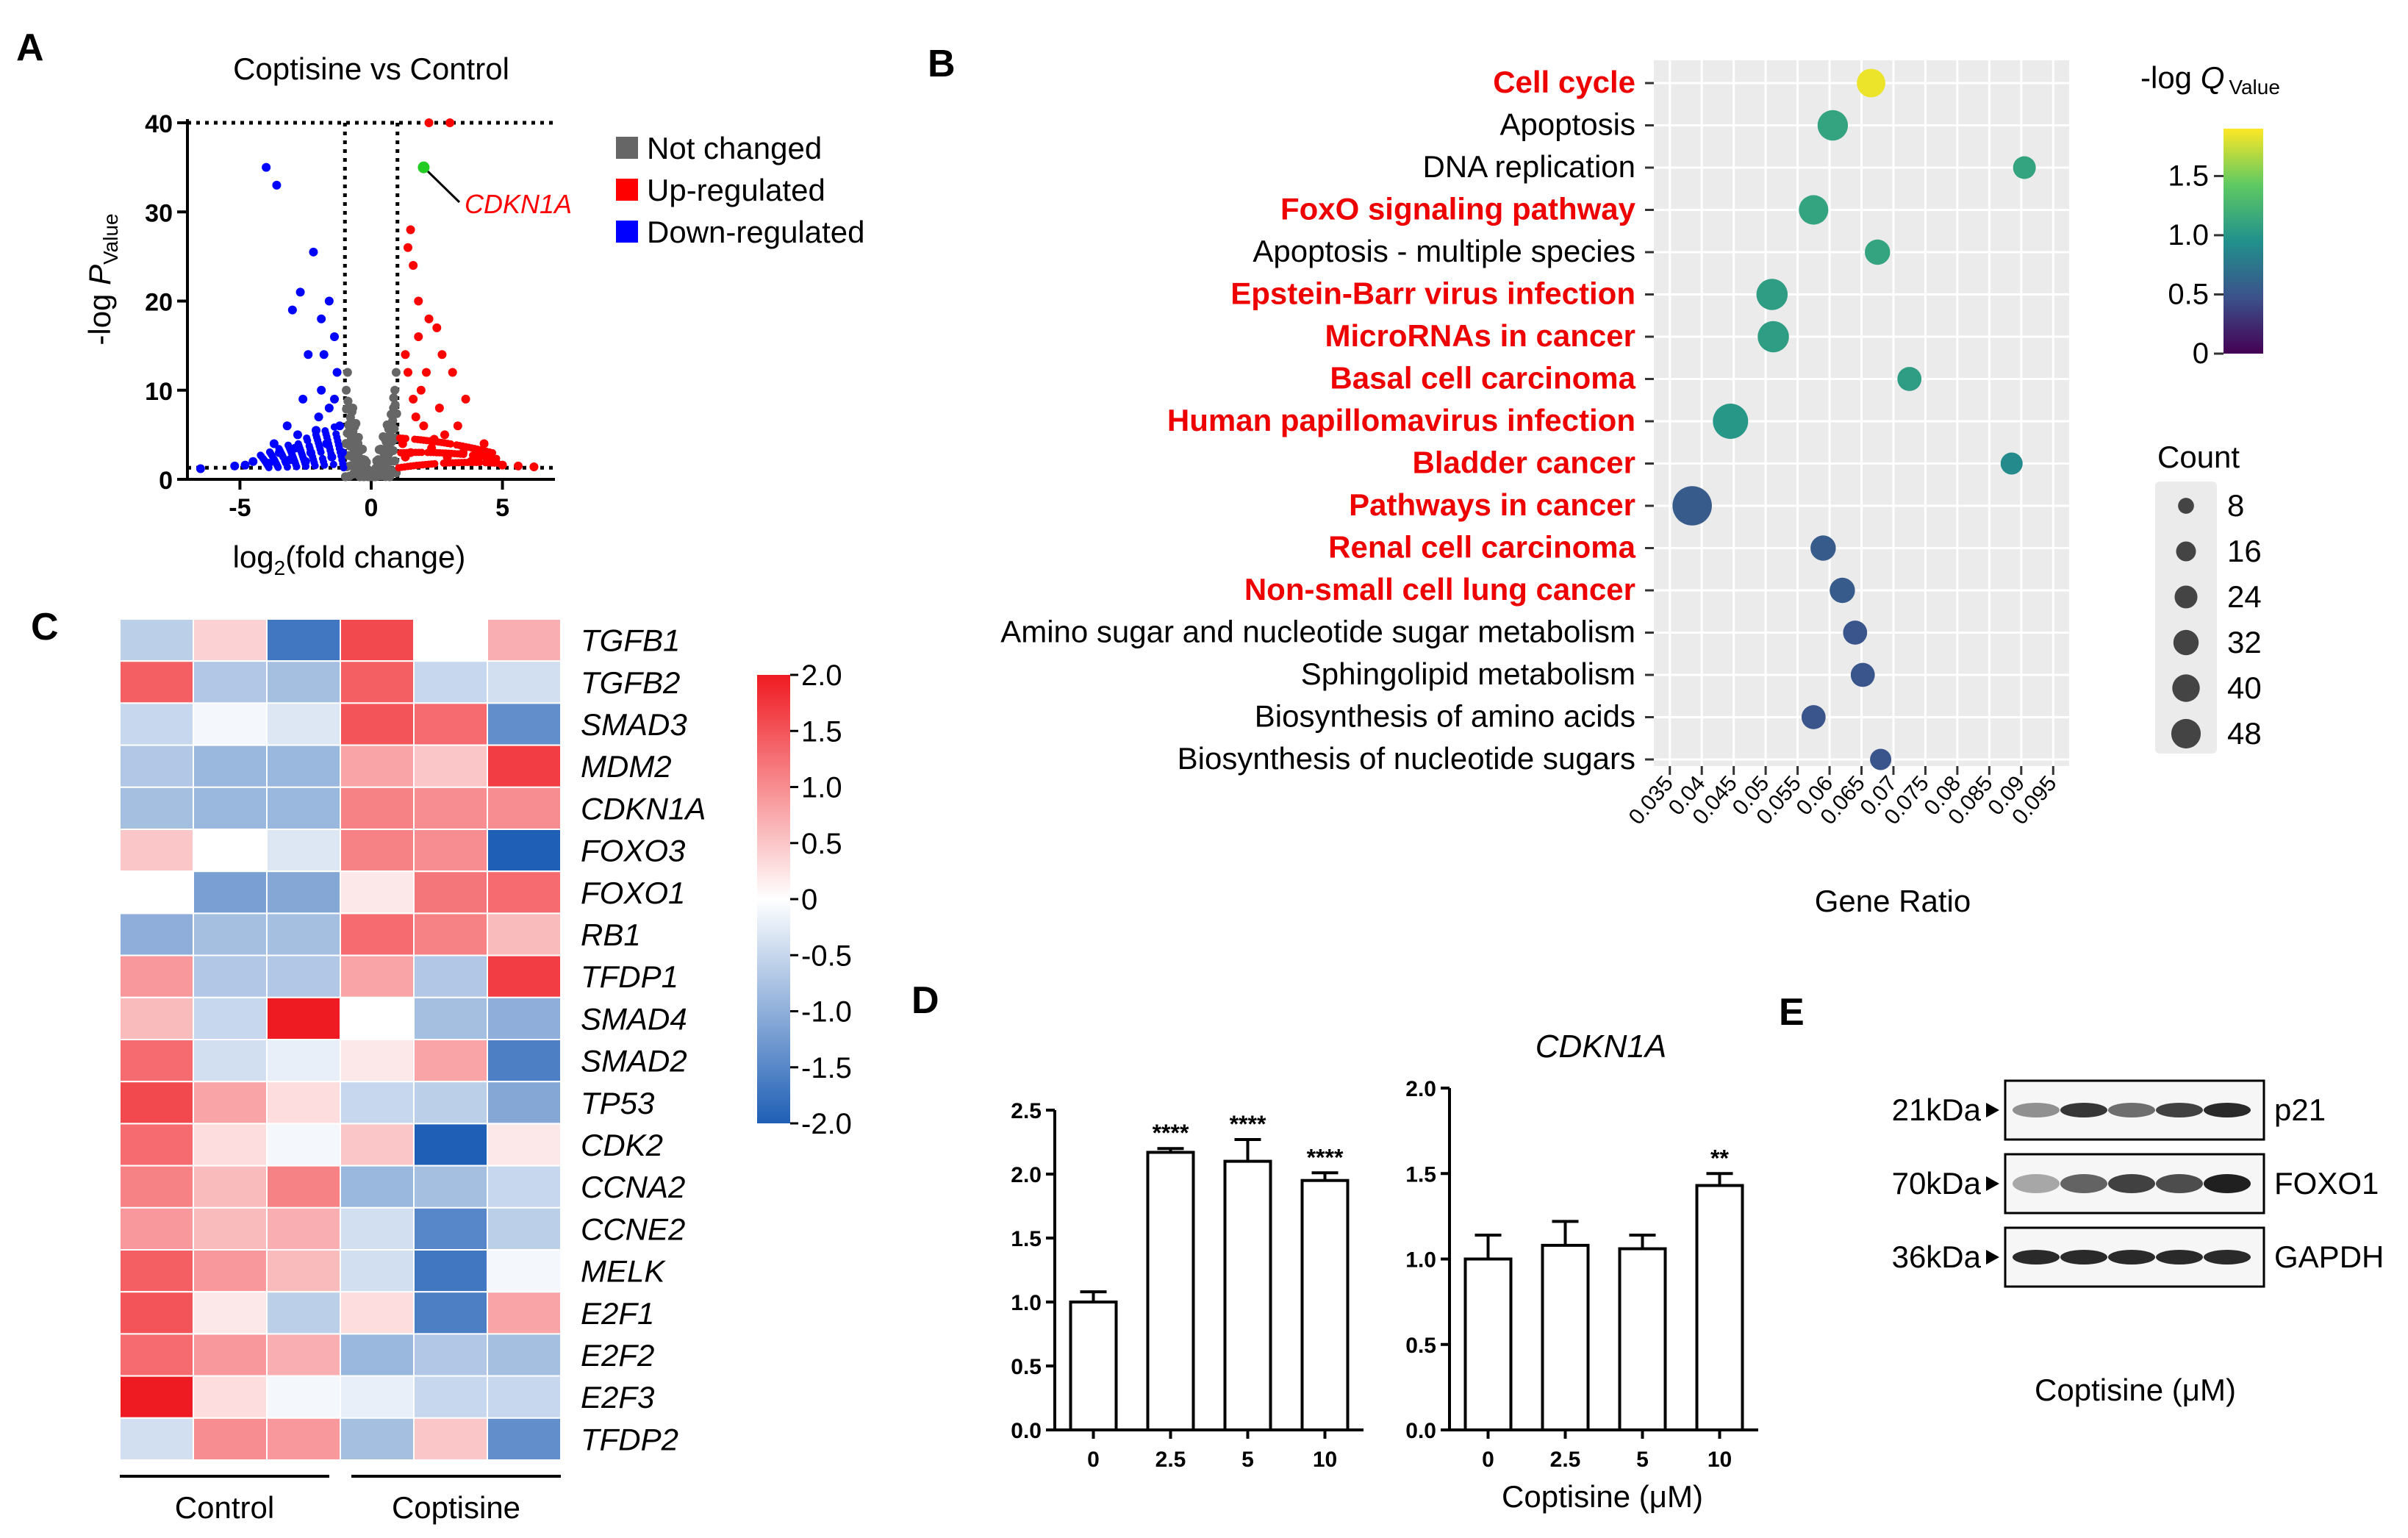 This screenshot has height=1538, width=2408. I want to click on volcano-y-tick-label: 10, so click(159, 392).